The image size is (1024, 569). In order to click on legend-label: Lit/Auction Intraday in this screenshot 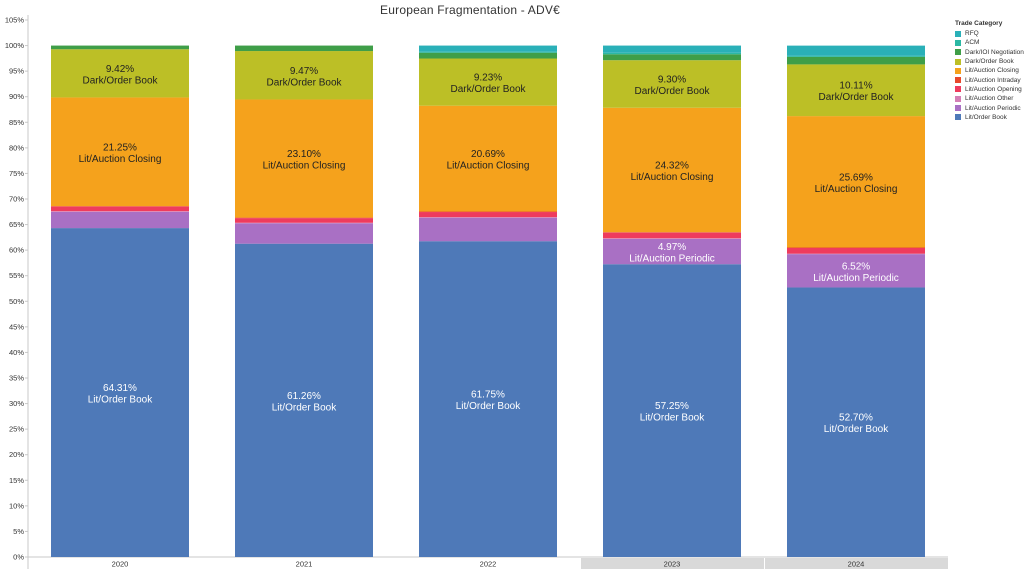, I will do `click(993, 80)`.